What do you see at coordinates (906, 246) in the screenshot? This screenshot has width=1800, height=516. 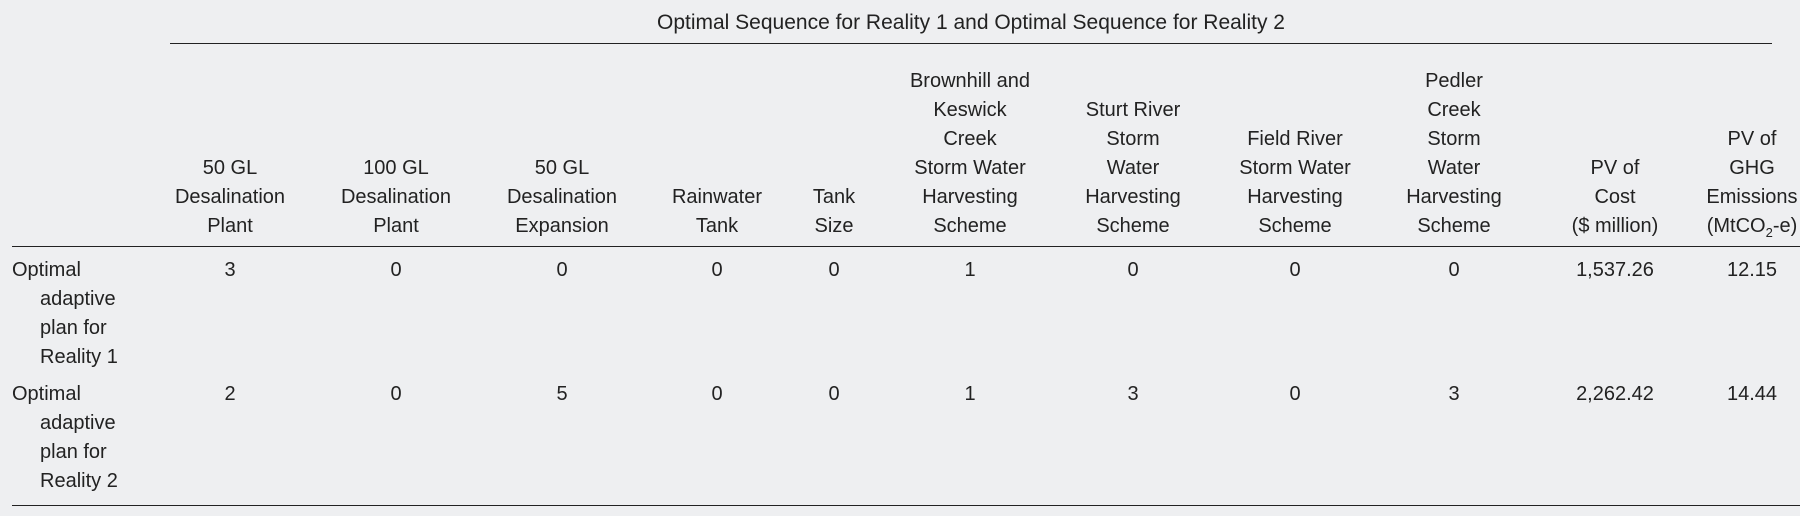 I see `header-rule` at bounding box center [906, 246].